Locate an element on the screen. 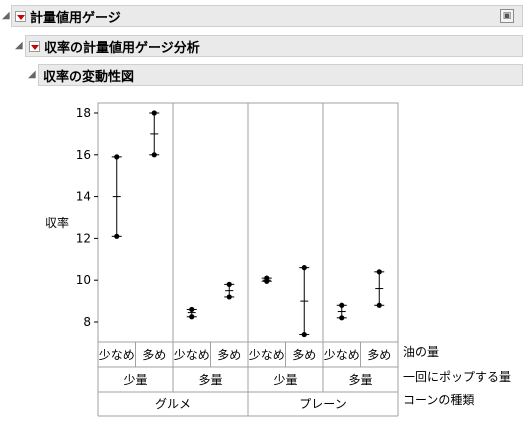 The image size is (527, 422). cone-level-label: プレーン is located at coordinates (322, 404).